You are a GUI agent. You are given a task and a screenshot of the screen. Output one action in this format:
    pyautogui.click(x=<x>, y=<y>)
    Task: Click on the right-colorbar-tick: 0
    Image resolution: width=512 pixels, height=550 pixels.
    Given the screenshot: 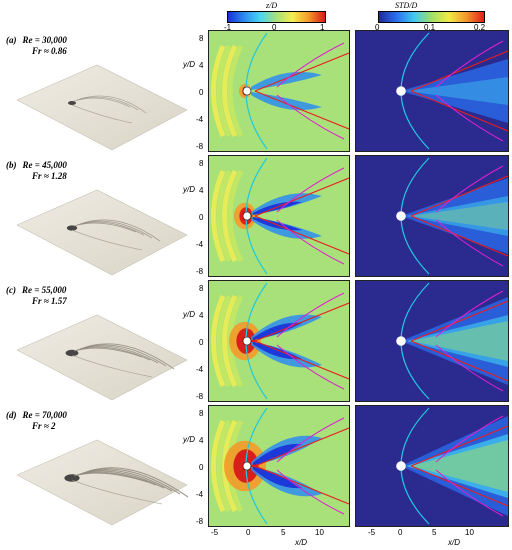 What is the action you would take?
    pyautogui.click(x=377, y=27)
    